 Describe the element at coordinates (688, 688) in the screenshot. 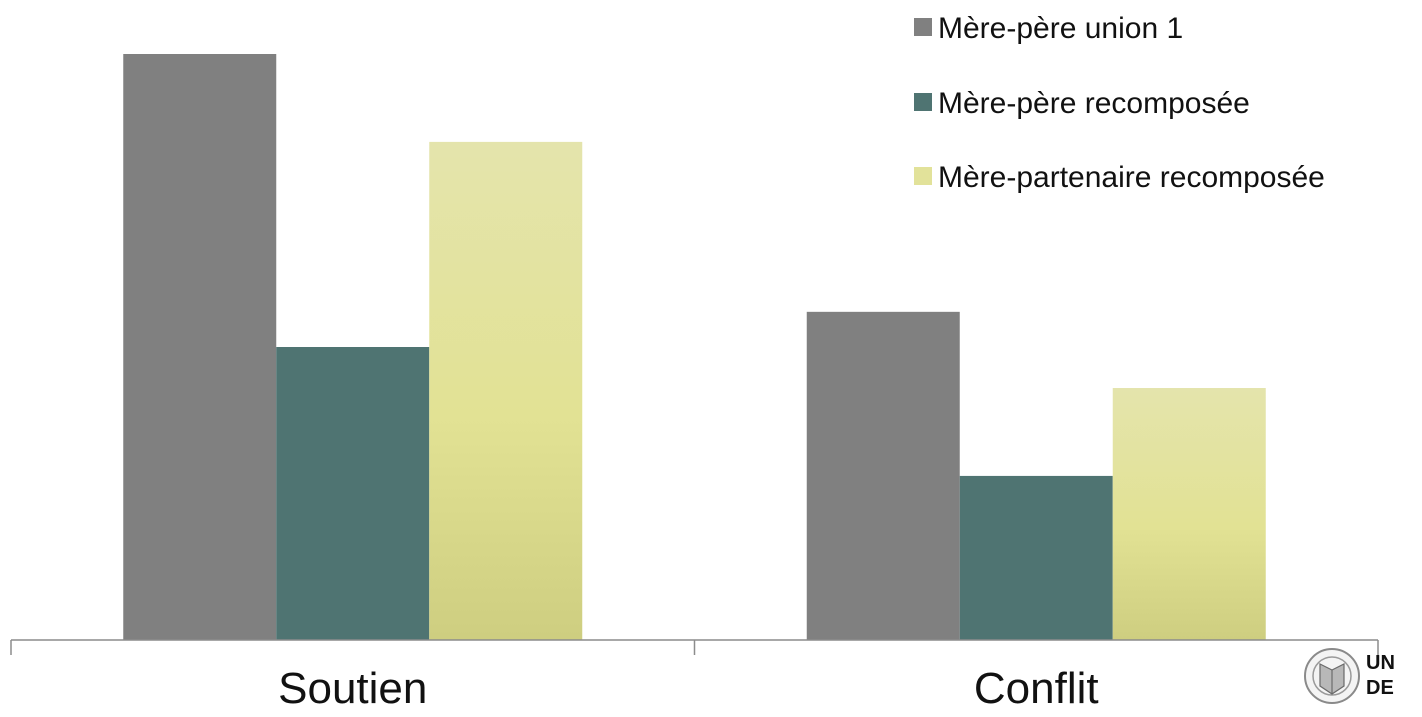

I see `category-labels: Soutien Conflit` at that location.